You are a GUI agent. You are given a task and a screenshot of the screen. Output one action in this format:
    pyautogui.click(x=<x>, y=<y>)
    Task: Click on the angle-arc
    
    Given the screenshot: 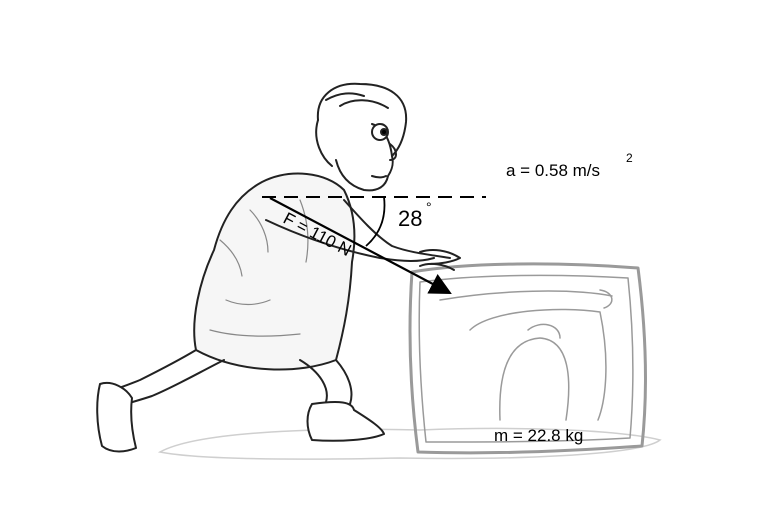 What is the action you would take?
    pyautogui.click(x=375, y=221)
    